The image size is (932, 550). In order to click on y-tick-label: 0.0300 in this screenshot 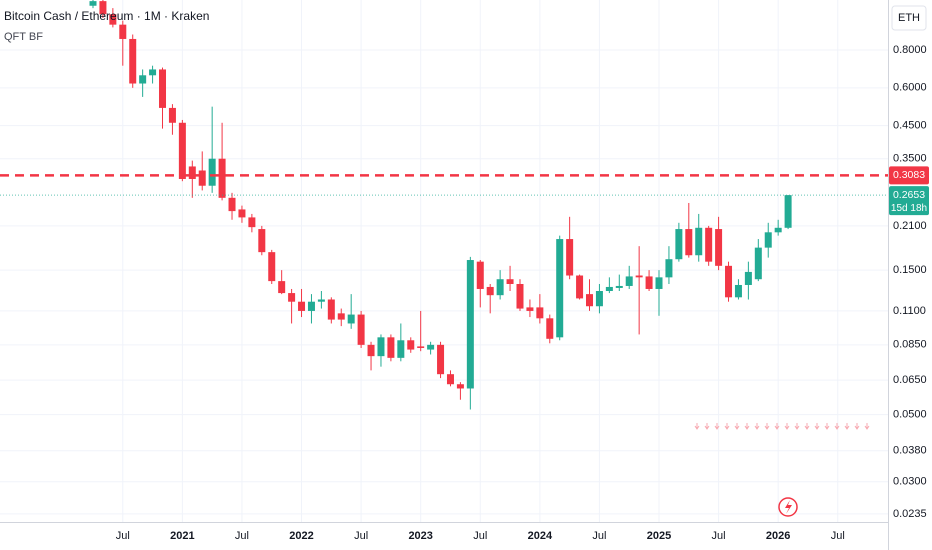, I will do `click(910, 482)`.